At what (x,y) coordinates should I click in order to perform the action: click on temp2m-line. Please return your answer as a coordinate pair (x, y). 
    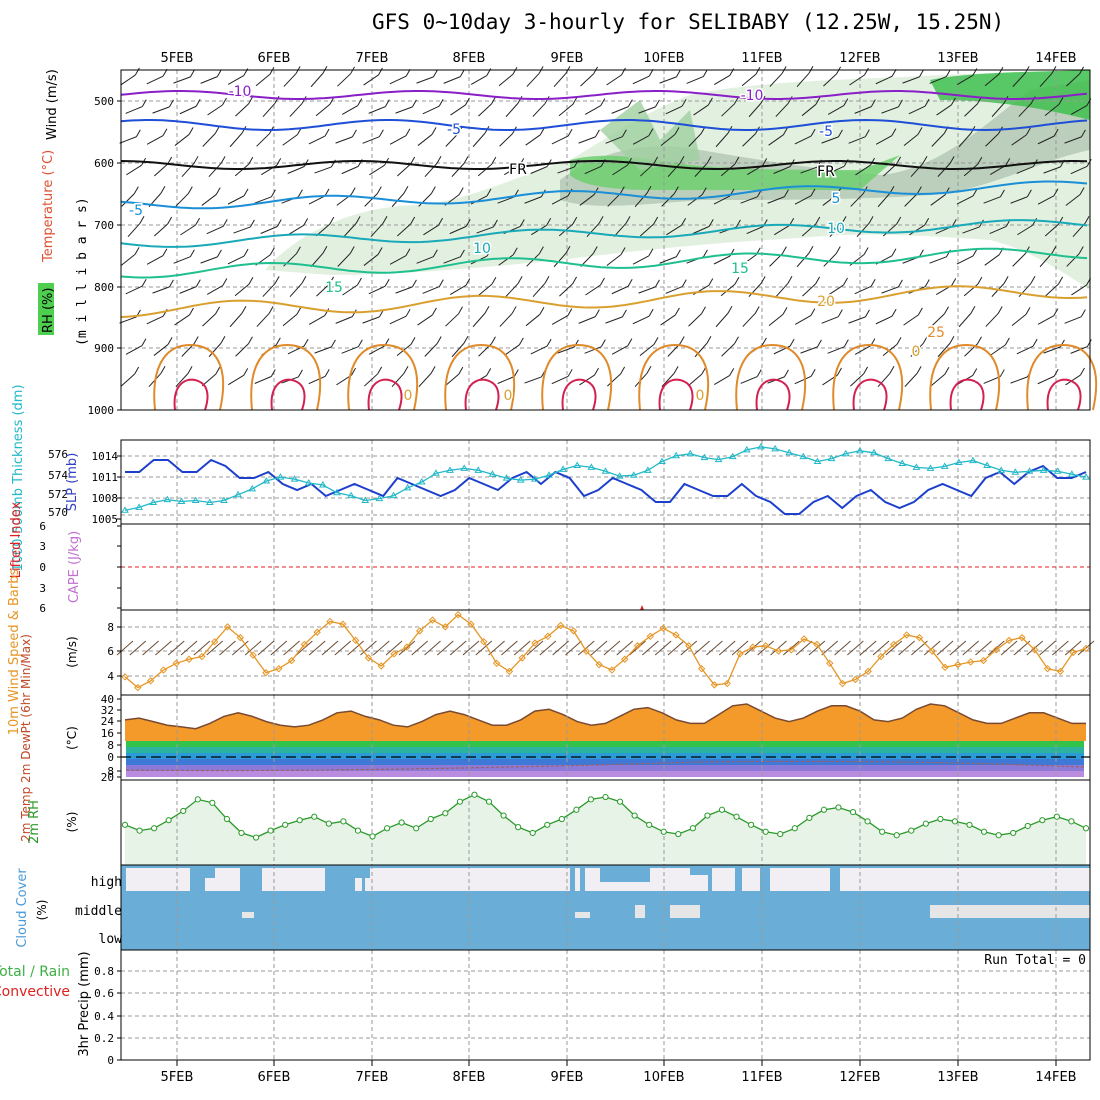
    Looking at the image, I should click on (605, 716).